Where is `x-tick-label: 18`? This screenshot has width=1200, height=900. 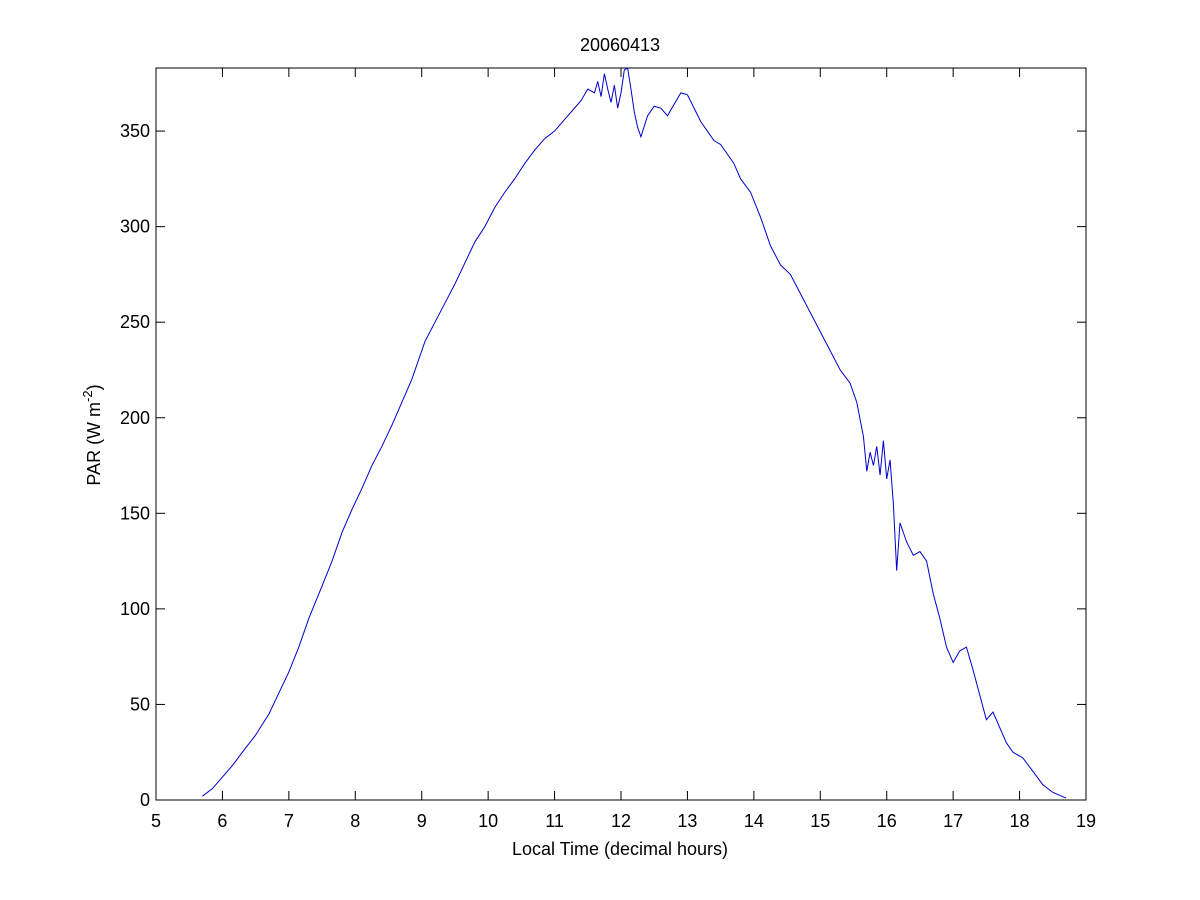 x-tick-label: 18 is located at coordinates (1020, 821).